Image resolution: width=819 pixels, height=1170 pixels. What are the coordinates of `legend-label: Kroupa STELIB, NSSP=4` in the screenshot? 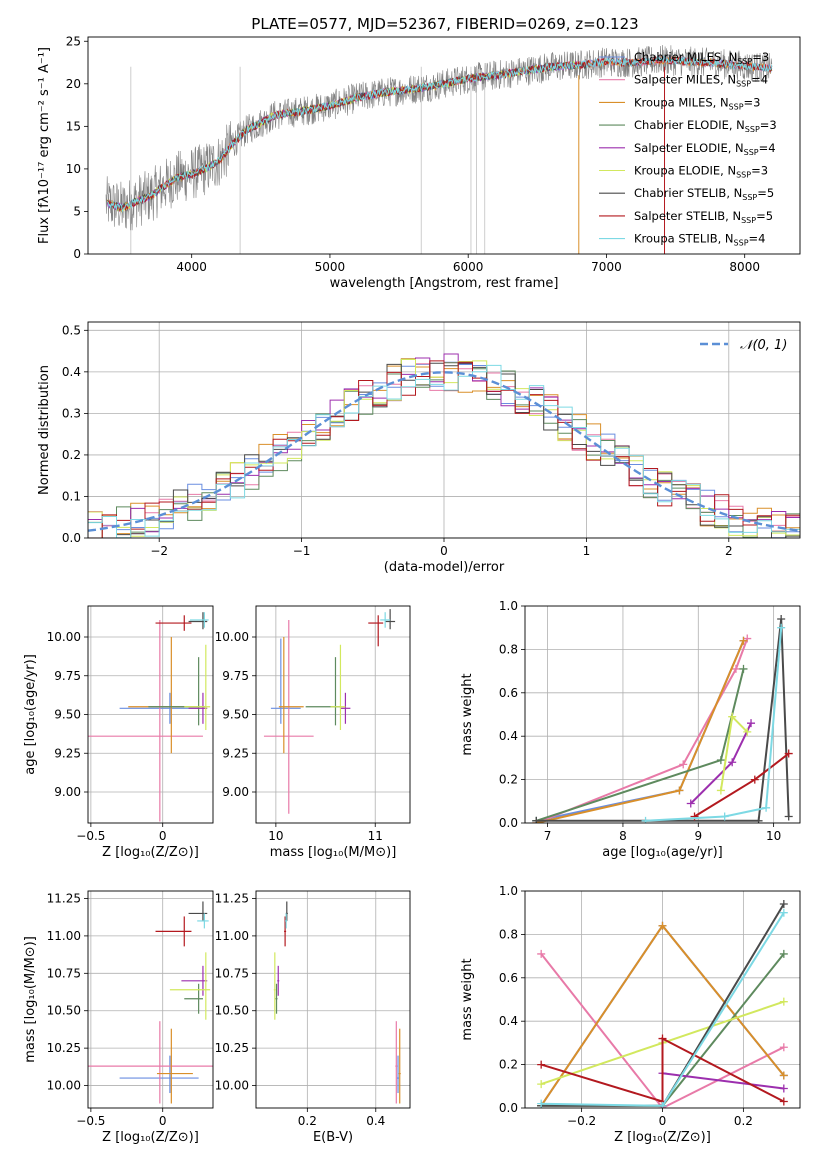 It's located at (699, 240).